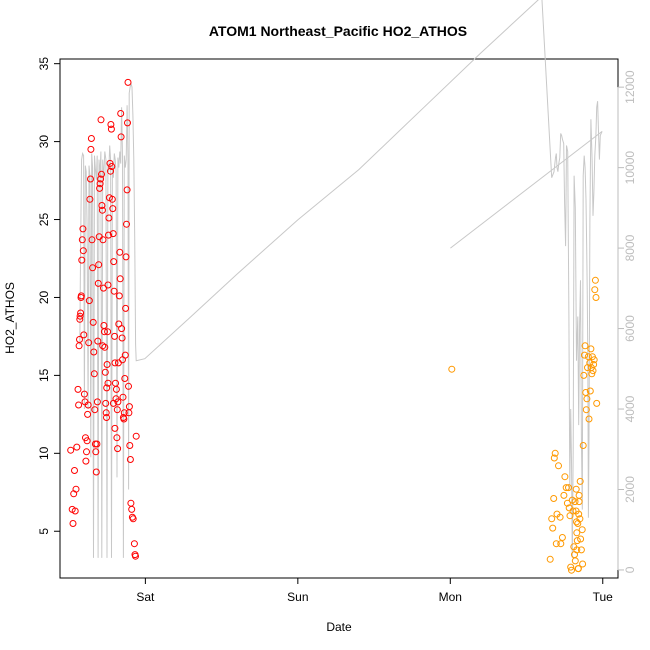 Image resolution: width=650 pixels, height=650 pixels. Describe the element at coordinates (145, 597) in the screenshot. I see `x-tick-label: Sat` at that location.